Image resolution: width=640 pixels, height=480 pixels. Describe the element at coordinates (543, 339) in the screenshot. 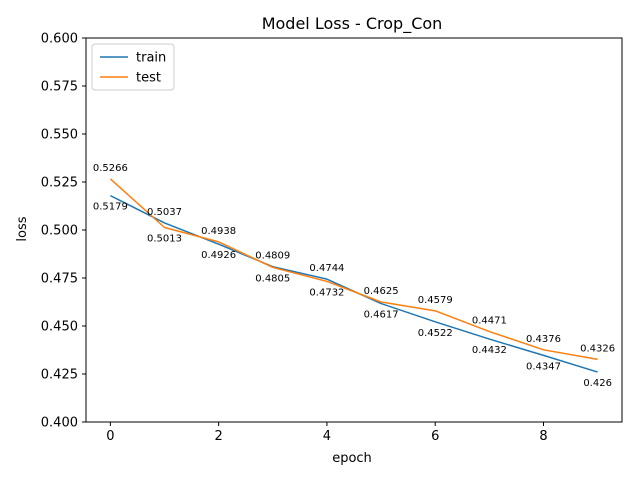

I see `data-label-test: 0.4376` at that location.